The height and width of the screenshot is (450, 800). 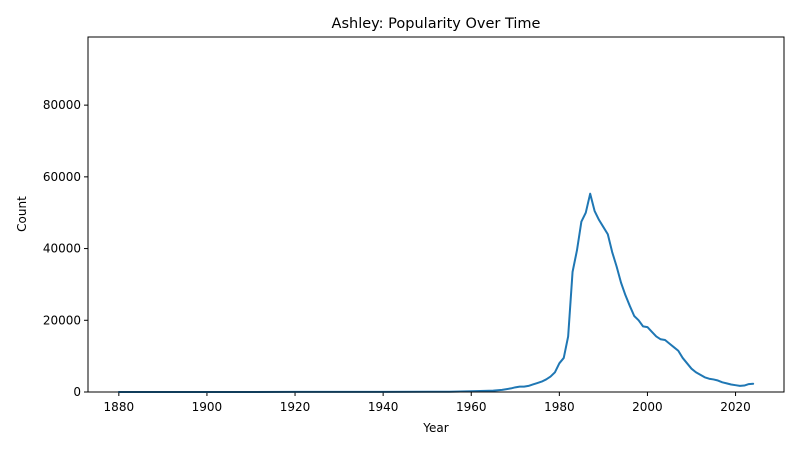 What do you see at coordinates (295, 407) in the screenshot?
I see `x-tick-label: 1920` at bounding box center [295, 407].